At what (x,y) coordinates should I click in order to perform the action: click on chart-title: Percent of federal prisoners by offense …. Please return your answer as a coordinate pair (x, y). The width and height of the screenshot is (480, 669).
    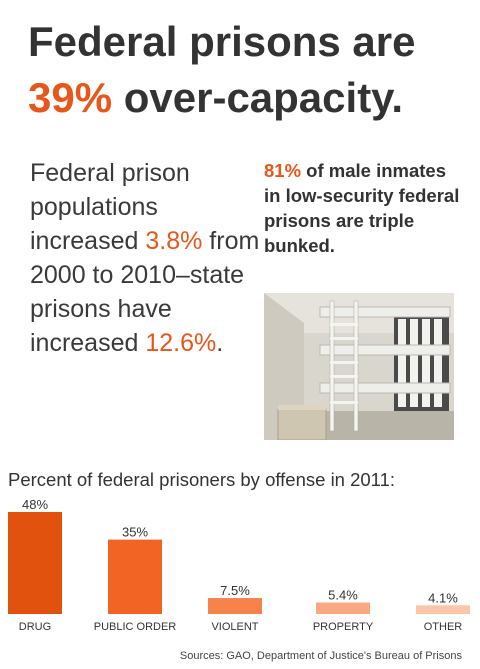
    Looking at the image, I should click on (202, 479).